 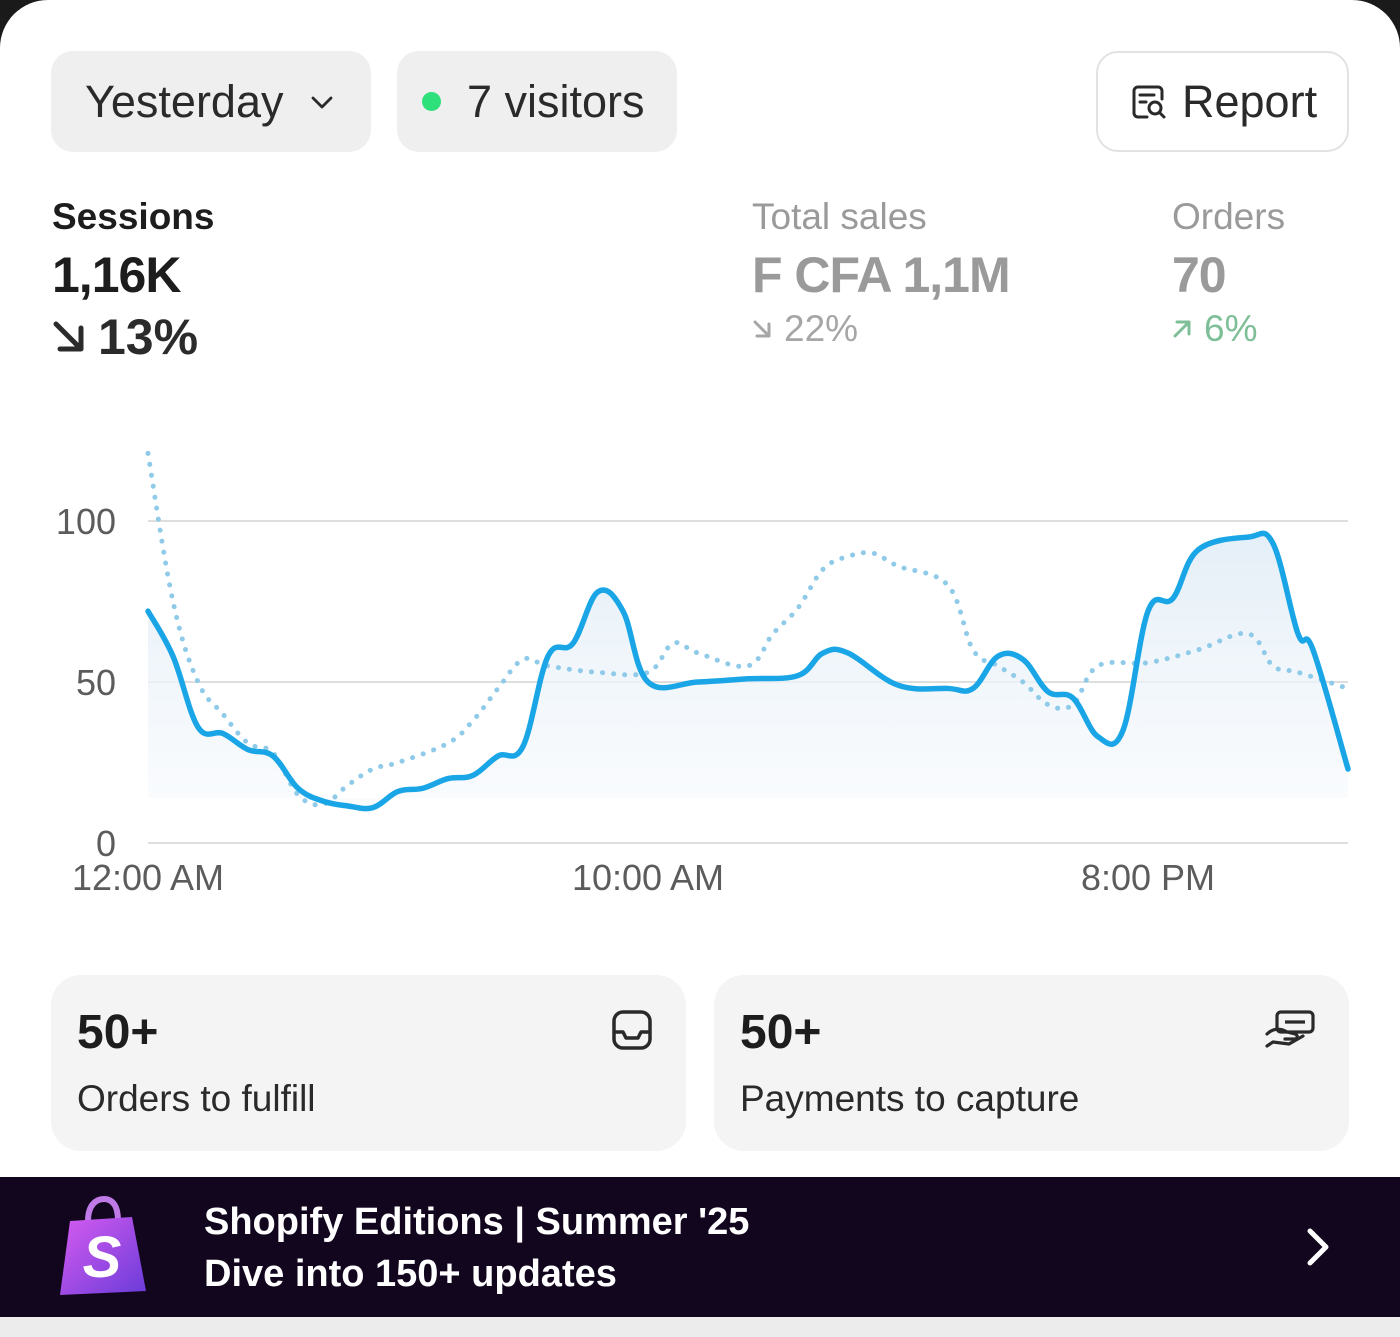 I want to click on payments-to-capture-card: 50+ Payments to capture, so click(x=1031, y=1063).